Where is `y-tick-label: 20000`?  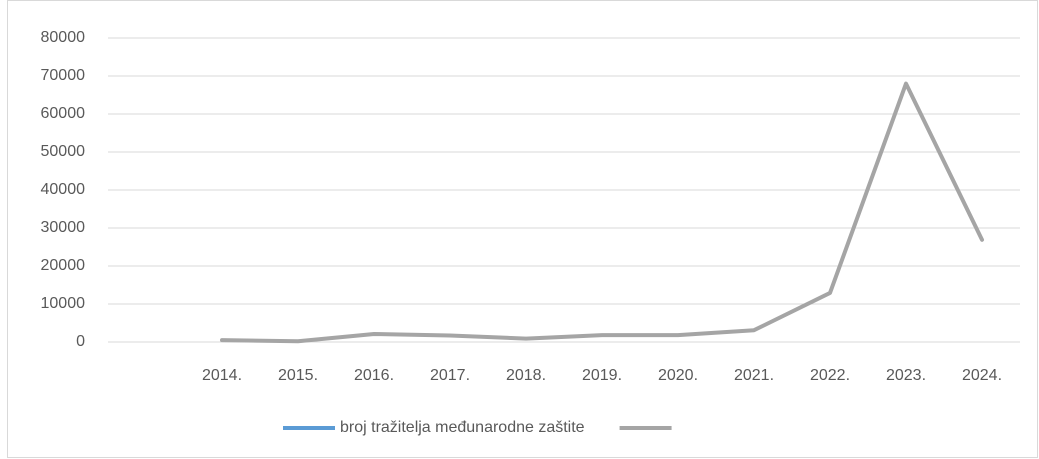 y-tick-label: 20000 is located at coordinates (63, 265).